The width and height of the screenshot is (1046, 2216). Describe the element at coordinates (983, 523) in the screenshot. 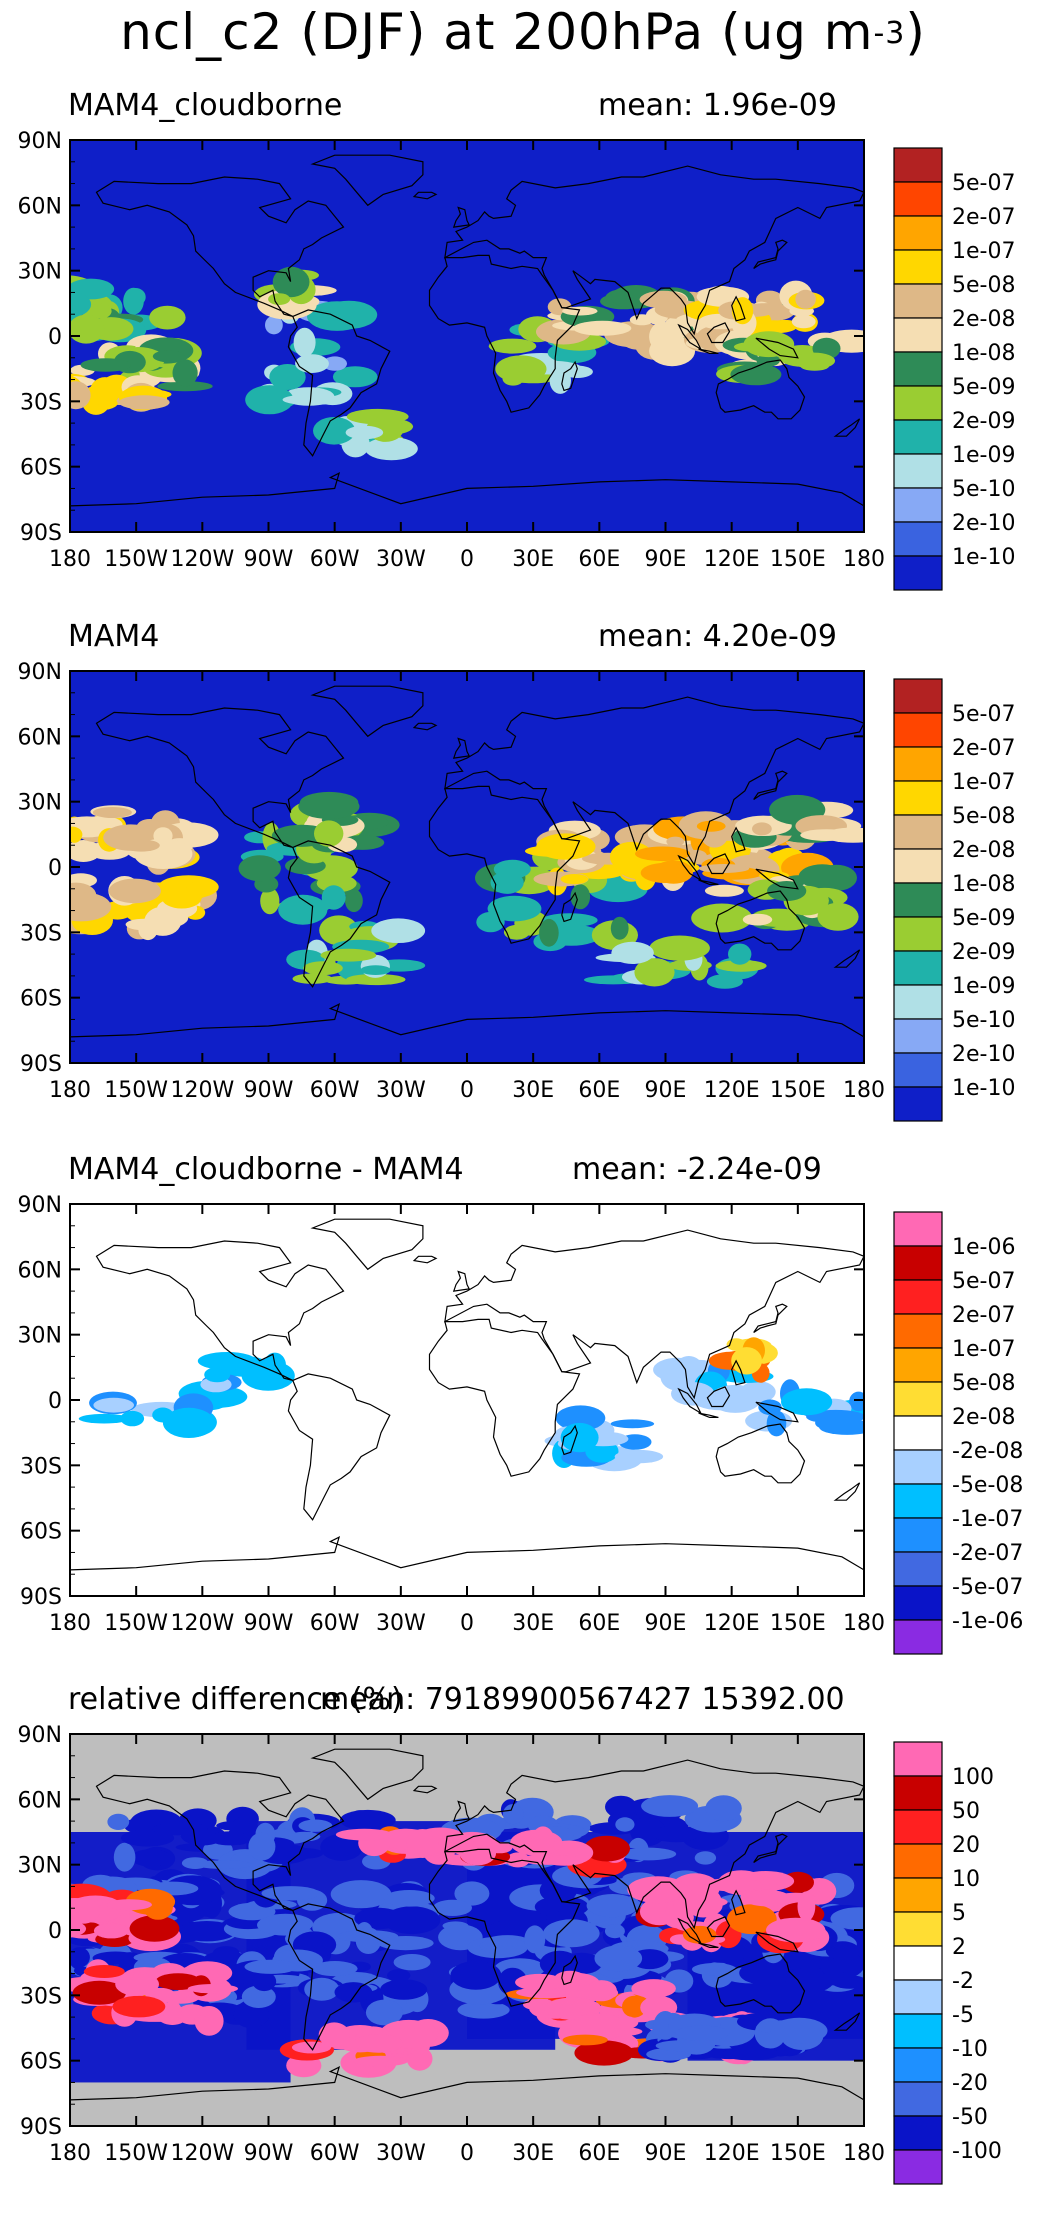

I see `legend-label: 2e-10` at that location.